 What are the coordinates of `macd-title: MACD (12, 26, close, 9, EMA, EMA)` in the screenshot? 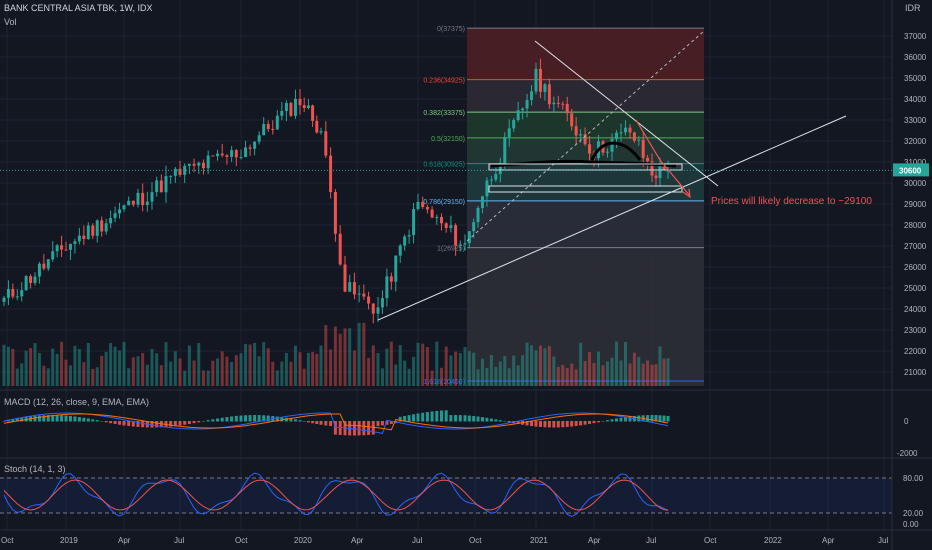 It's located at (77, 402).